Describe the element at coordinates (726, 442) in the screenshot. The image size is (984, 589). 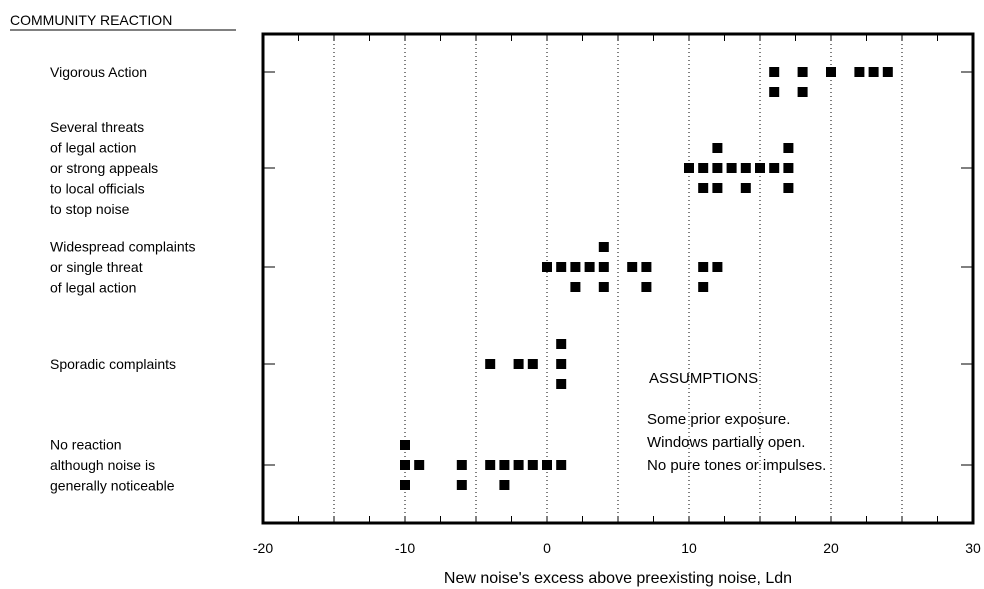
I see `assumption-line: Windows partially open.` at that location.